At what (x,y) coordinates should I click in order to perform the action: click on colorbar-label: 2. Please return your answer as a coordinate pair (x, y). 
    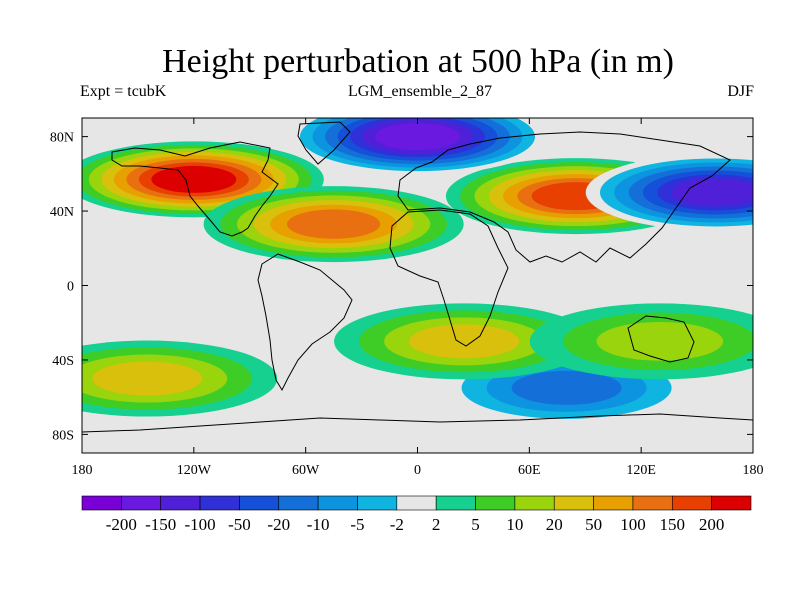
    Looking at the image, I should click on (436, 524).